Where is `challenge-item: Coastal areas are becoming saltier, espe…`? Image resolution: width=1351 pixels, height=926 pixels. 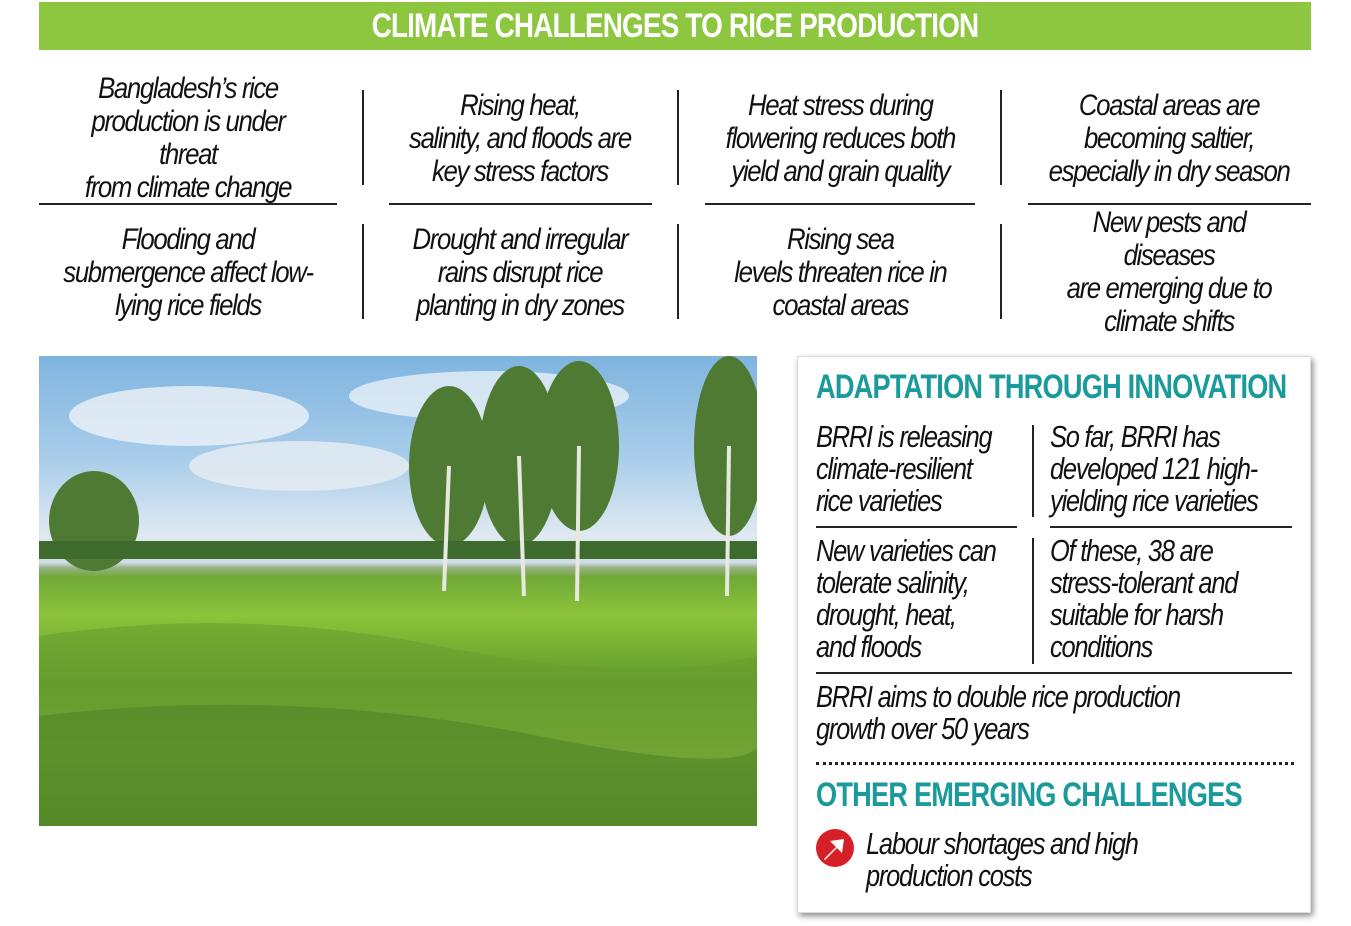
challenge-item: Coastal areas are becoming saltier, espe… is located at coordinates (1169, 138).